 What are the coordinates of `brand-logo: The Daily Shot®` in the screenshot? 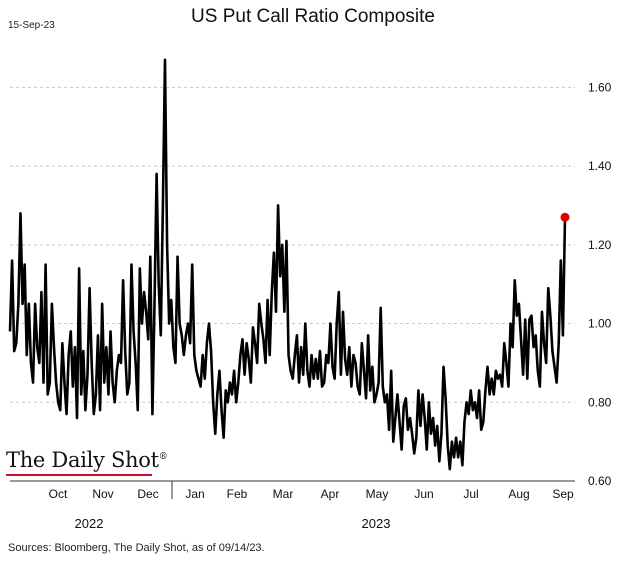 It's located at (87, 460).